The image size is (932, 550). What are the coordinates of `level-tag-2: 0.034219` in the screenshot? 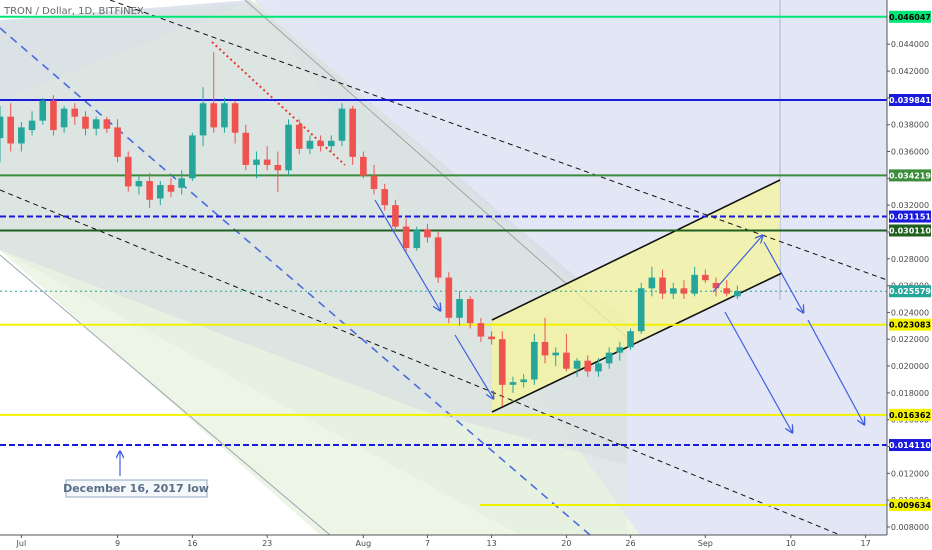 It's located at (910, 175).